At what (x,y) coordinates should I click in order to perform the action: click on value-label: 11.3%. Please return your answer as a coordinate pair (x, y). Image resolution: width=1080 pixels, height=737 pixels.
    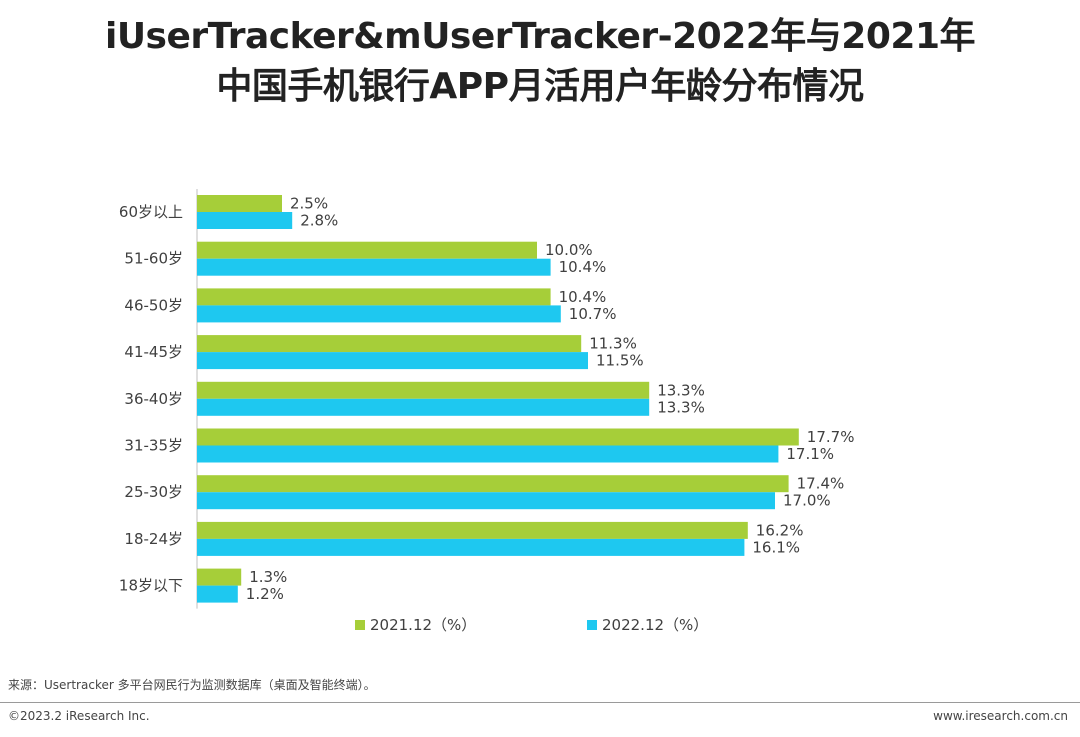
    Looking at the image, I should click on (613, 344).